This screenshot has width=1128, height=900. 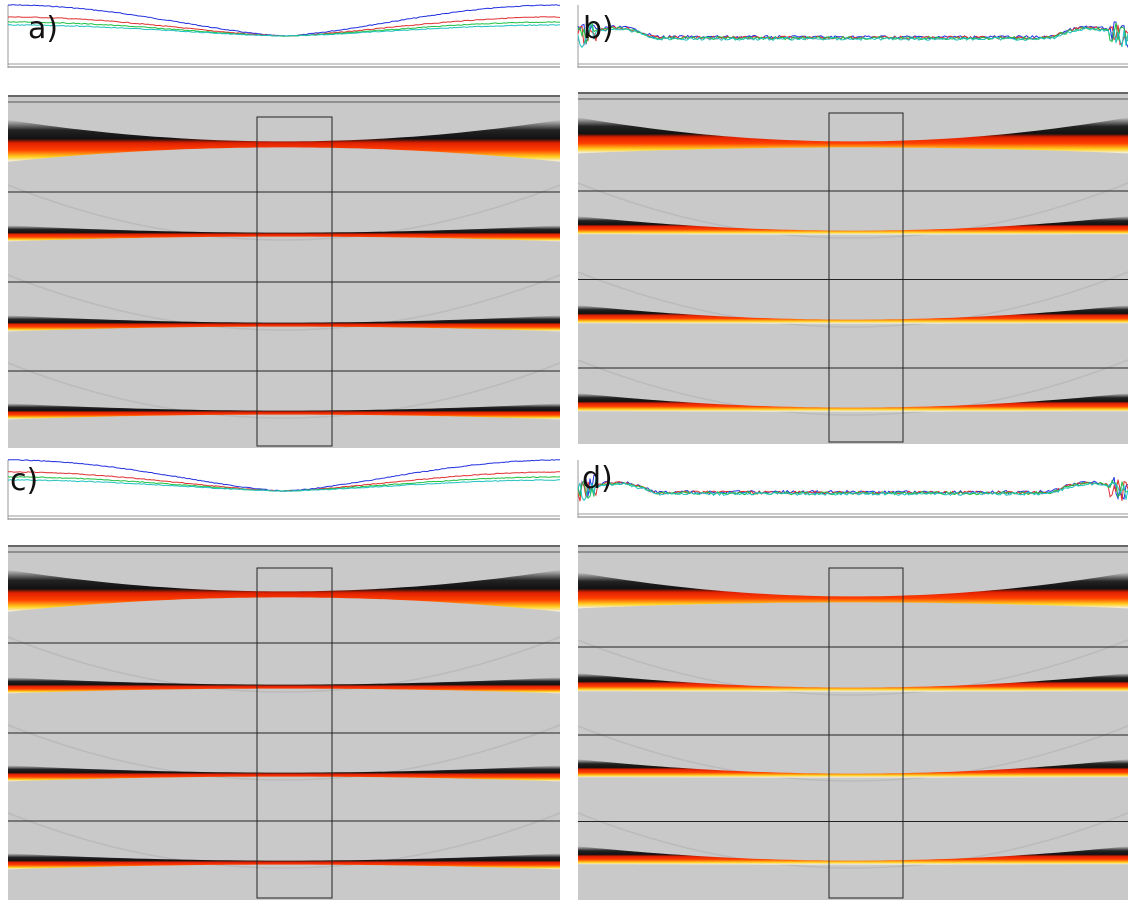 What do you see at coordinates (24, 480) in the screenshot?
I see `panel-label: c)` at bounding box center [24, 480].